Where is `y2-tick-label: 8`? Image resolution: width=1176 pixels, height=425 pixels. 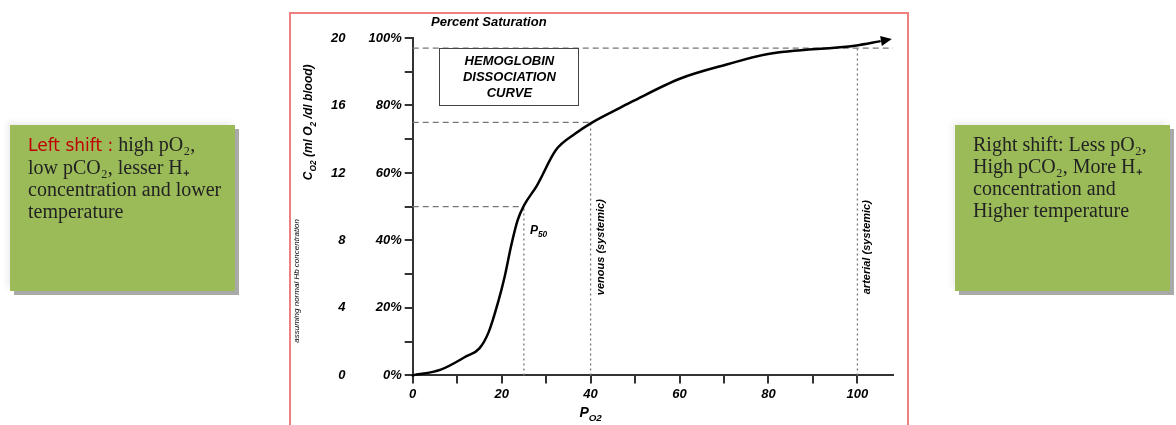
y2-tick-label: 8 is located at coordinates (342, 240).